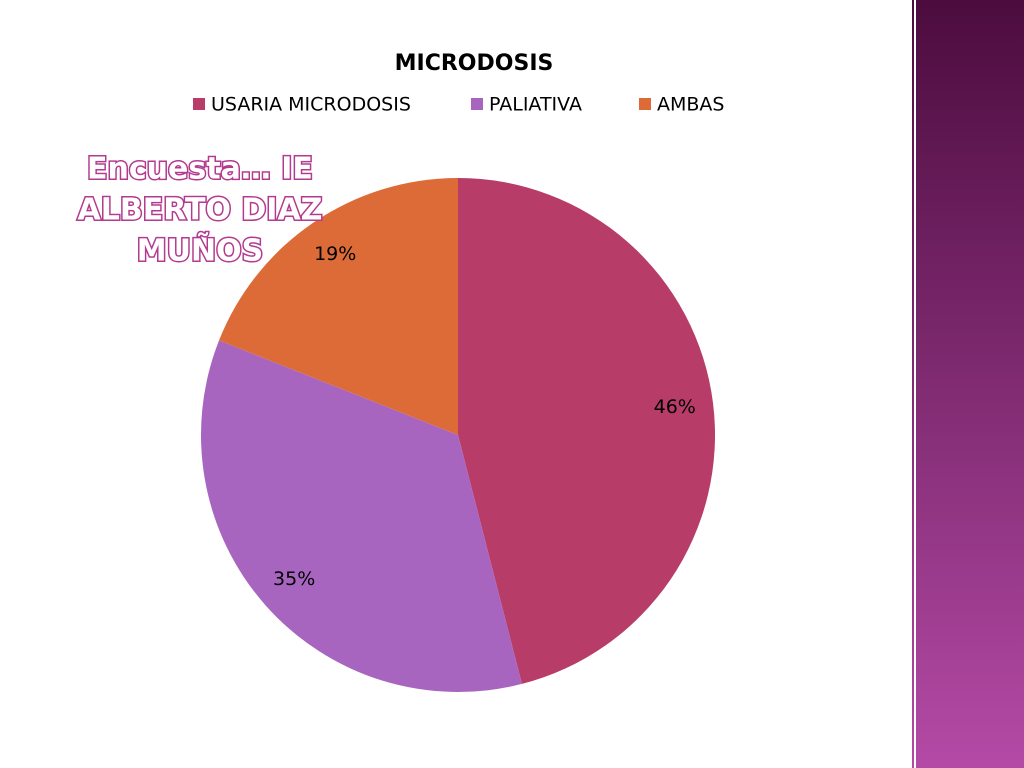  Describe the element at coordinates (474, 63) in the screenshot. I see `chart-title: MICRODOSIS` at that location.